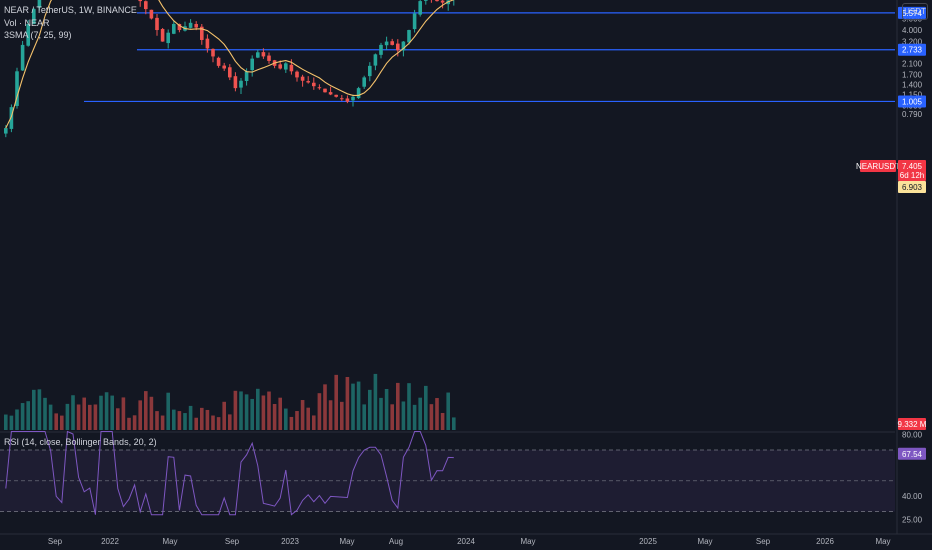 This screenshot has height=550, width=932. I want to click on price-axis-tick: 0.790, so click(912, 114).